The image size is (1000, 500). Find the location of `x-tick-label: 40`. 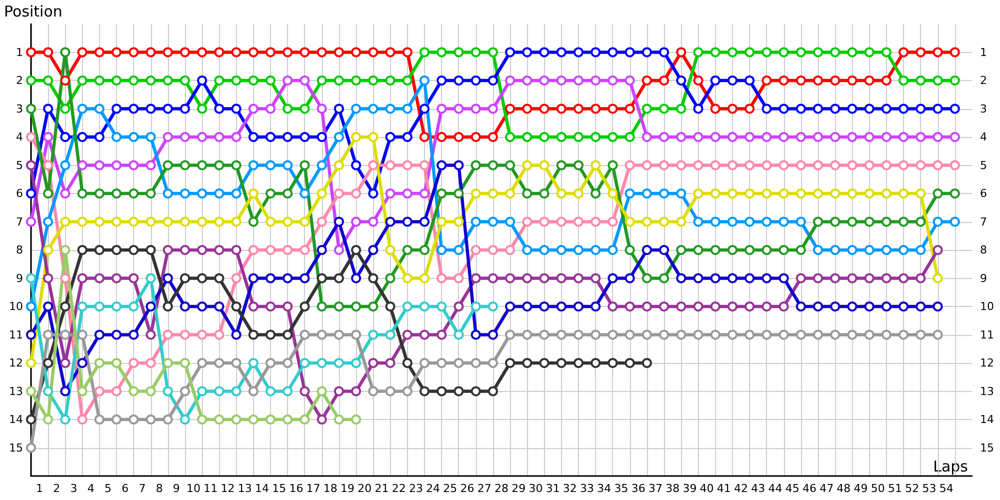

x-tick-label: 40 is located at coordinates (707, 488).